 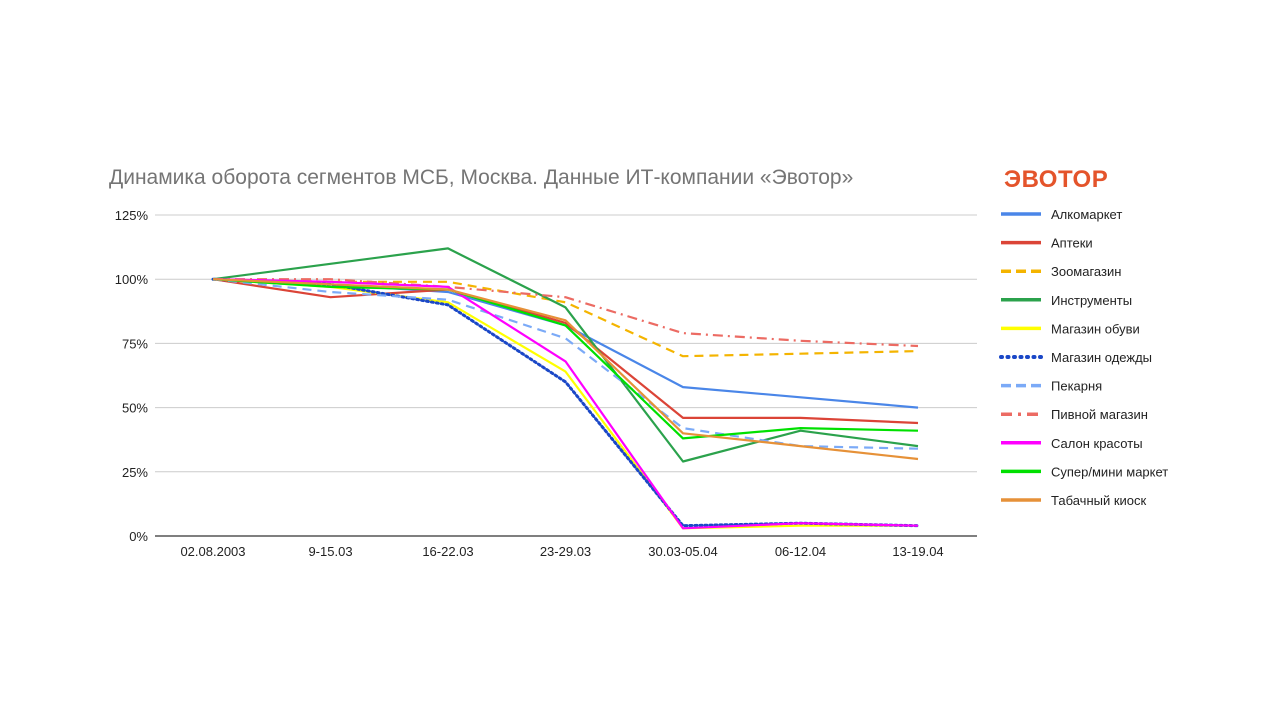 What do you see at coordinates (1109, 471) in the screenshot?
I see `legend-label: Супер/мини маркет` at bounding box center [1109, 471].